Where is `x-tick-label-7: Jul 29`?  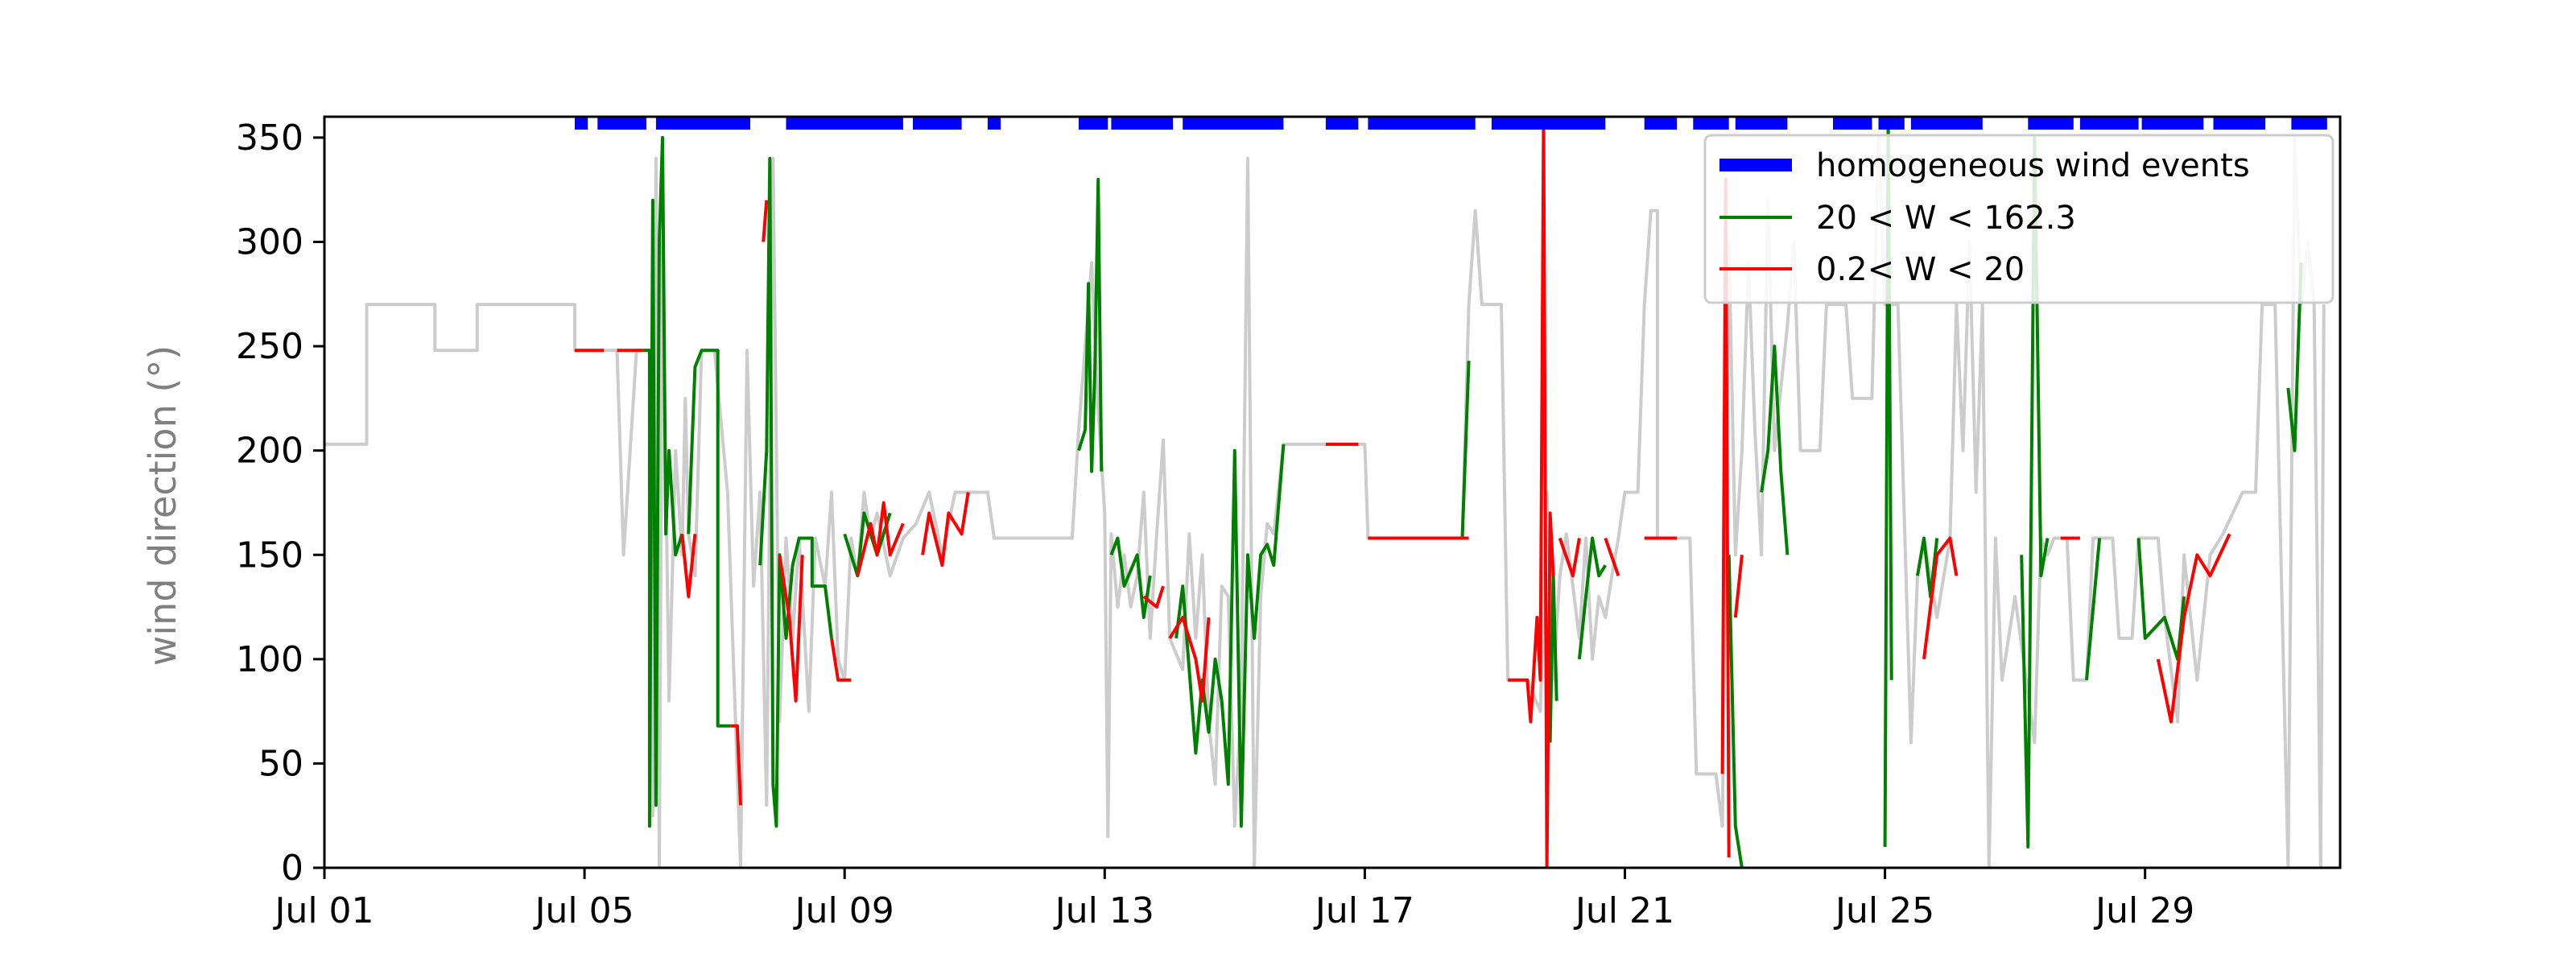
x-tick-label-7: Jul 29 is located at coordinates (2143, 910).